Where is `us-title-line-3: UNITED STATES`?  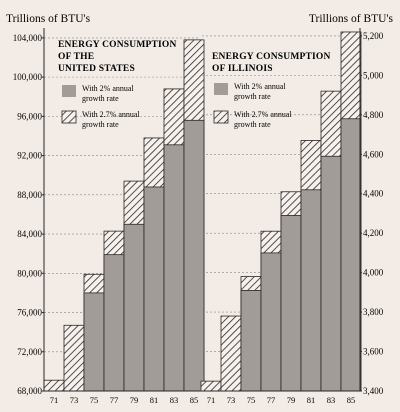 us-title-line-3: UNITED STATES is located at coordinates (96, 69).